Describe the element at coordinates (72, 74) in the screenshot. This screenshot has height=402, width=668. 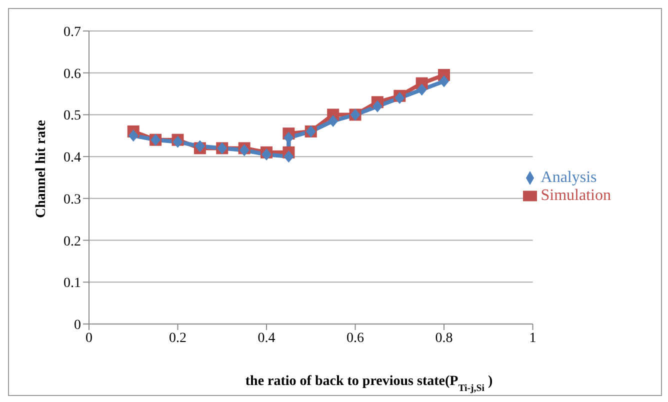
I see `y-tick-label: 0.6` at that location.